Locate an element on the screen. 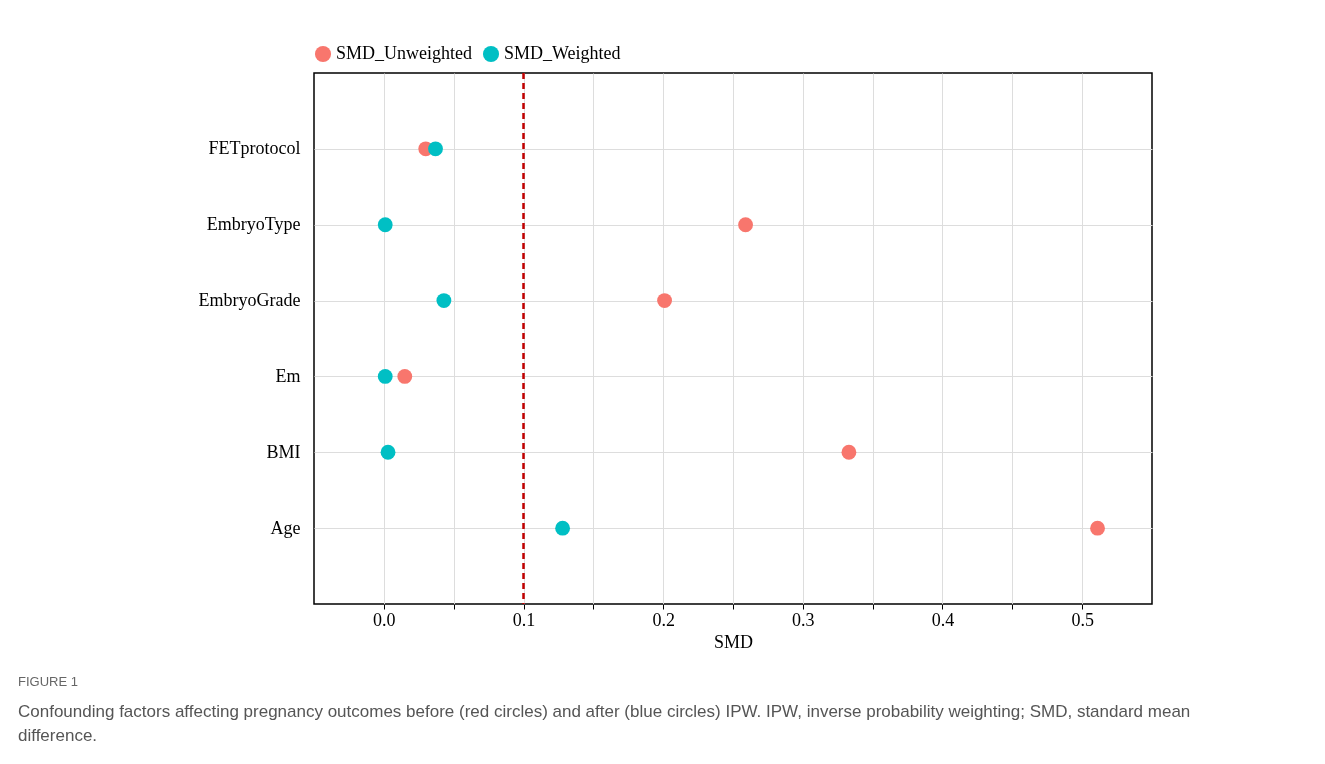  x-tick-label: 0.3 is located at coordinates (803, 619).